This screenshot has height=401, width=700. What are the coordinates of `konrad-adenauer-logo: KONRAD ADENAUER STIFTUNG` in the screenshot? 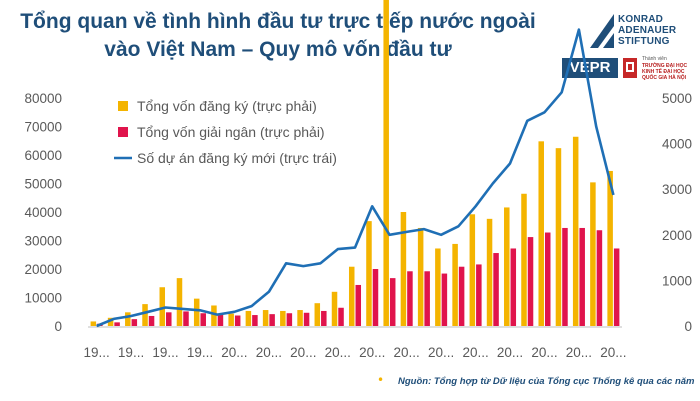 It's located at (644, 32).